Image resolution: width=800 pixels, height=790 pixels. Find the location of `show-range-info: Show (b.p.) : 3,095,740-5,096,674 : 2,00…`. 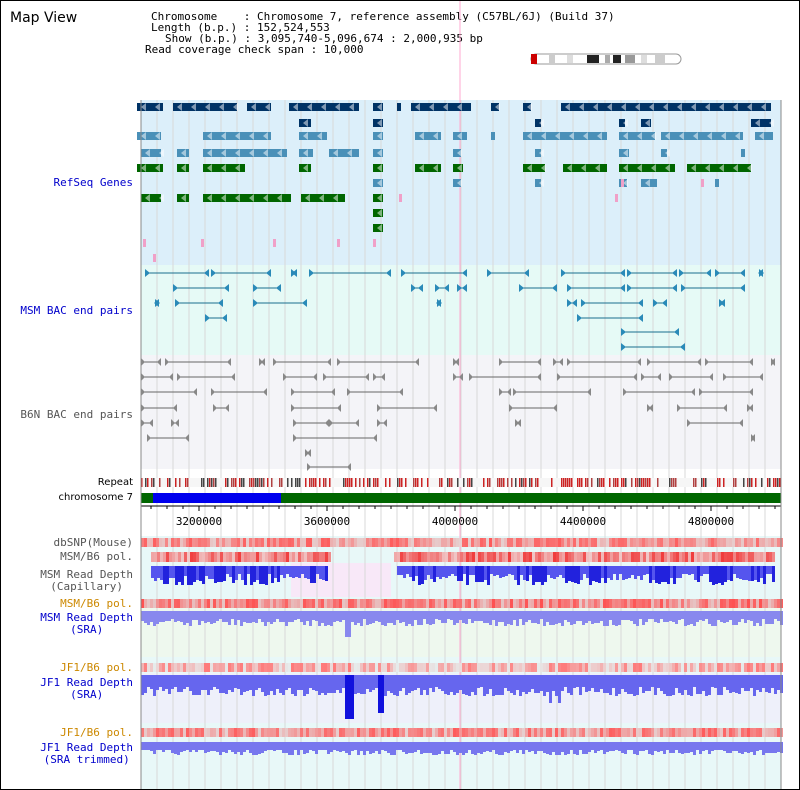

show-range-info: Show (b.p.) : 3,095,740-5,096,674 : 2,00… is located at coordinates (324, 38).